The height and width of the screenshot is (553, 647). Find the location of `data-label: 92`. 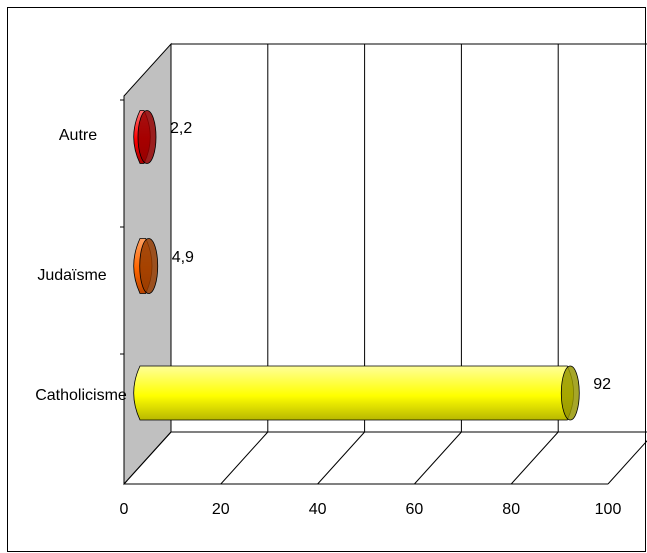

data-label: 92 is located at coordinates (602, 384).